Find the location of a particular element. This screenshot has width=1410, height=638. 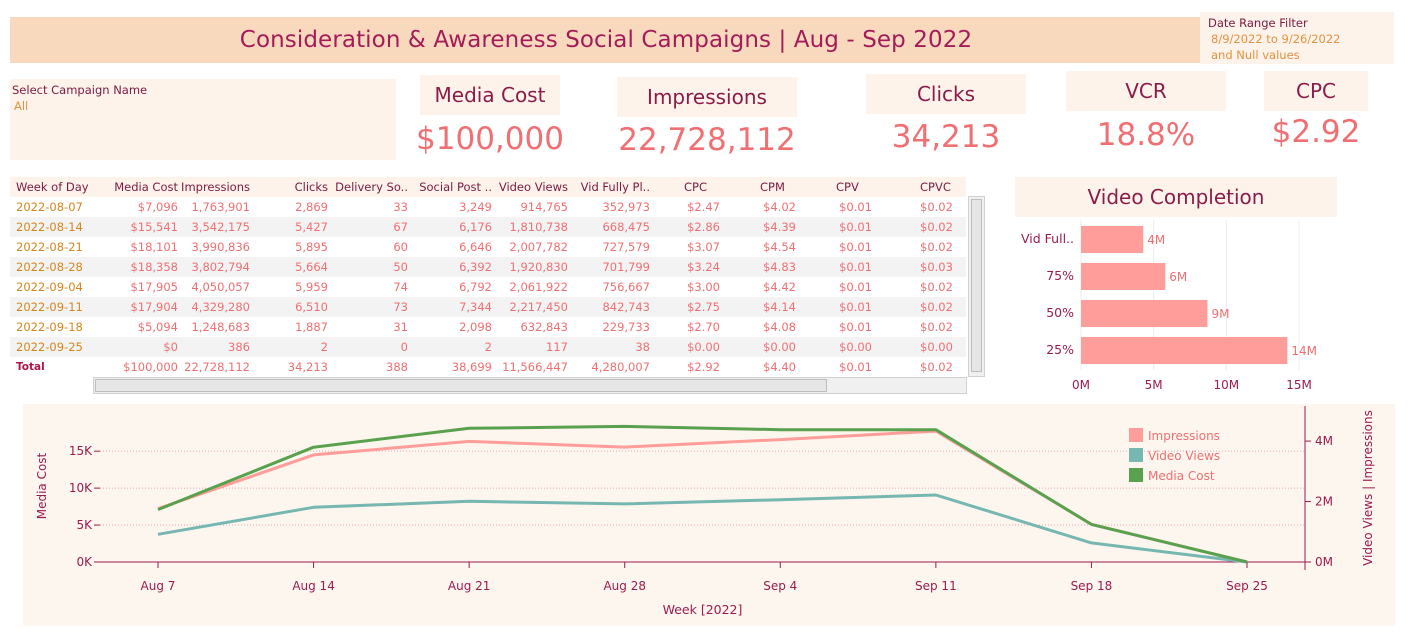

x-axis-tick-label: Aug 14 is located at coordinates (313, 586).